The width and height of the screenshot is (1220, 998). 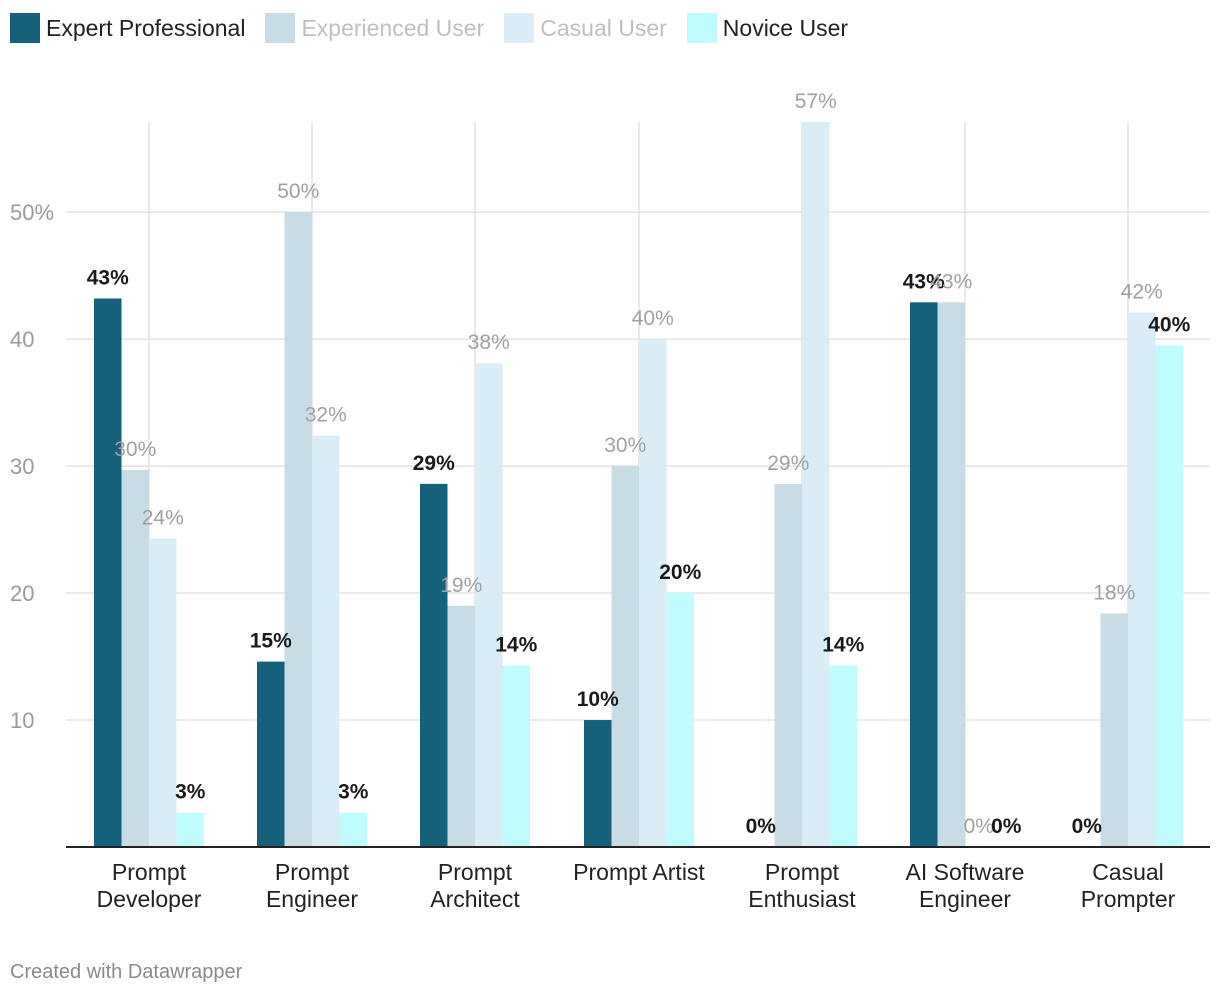 I want to click on legend-item: Experienced User, so click(x=374, y=28).